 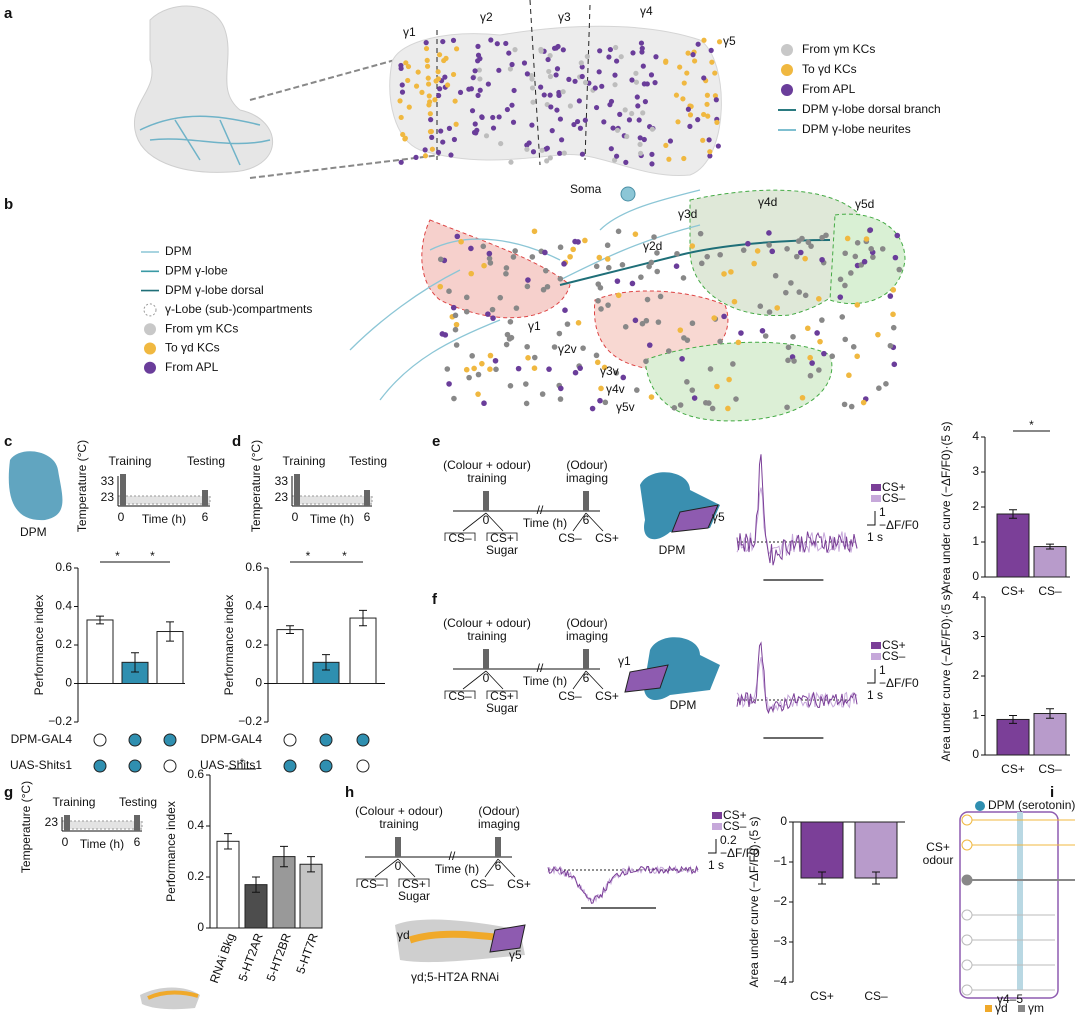 I want to click on legend-label: From γm KCs, so click(x=838, y=49).